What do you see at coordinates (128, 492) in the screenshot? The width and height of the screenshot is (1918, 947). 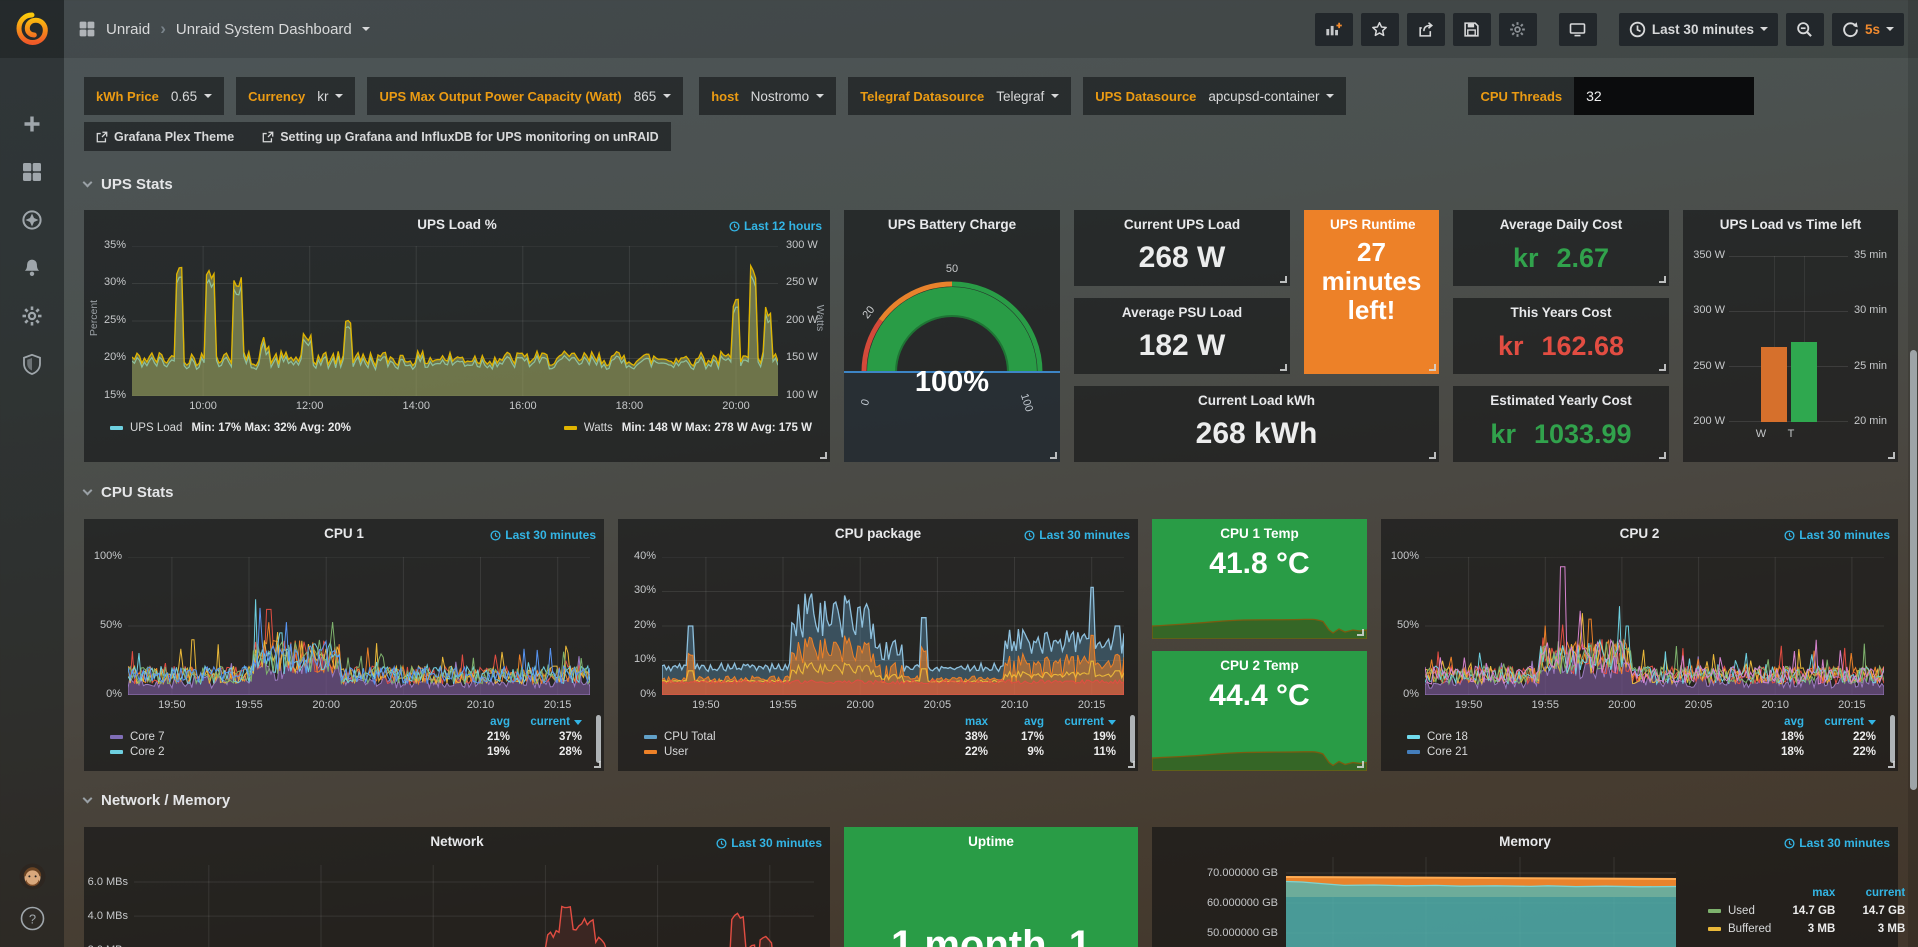 I see `section-cpu-stats: CPU Stats` at bounding box center [128, 492].